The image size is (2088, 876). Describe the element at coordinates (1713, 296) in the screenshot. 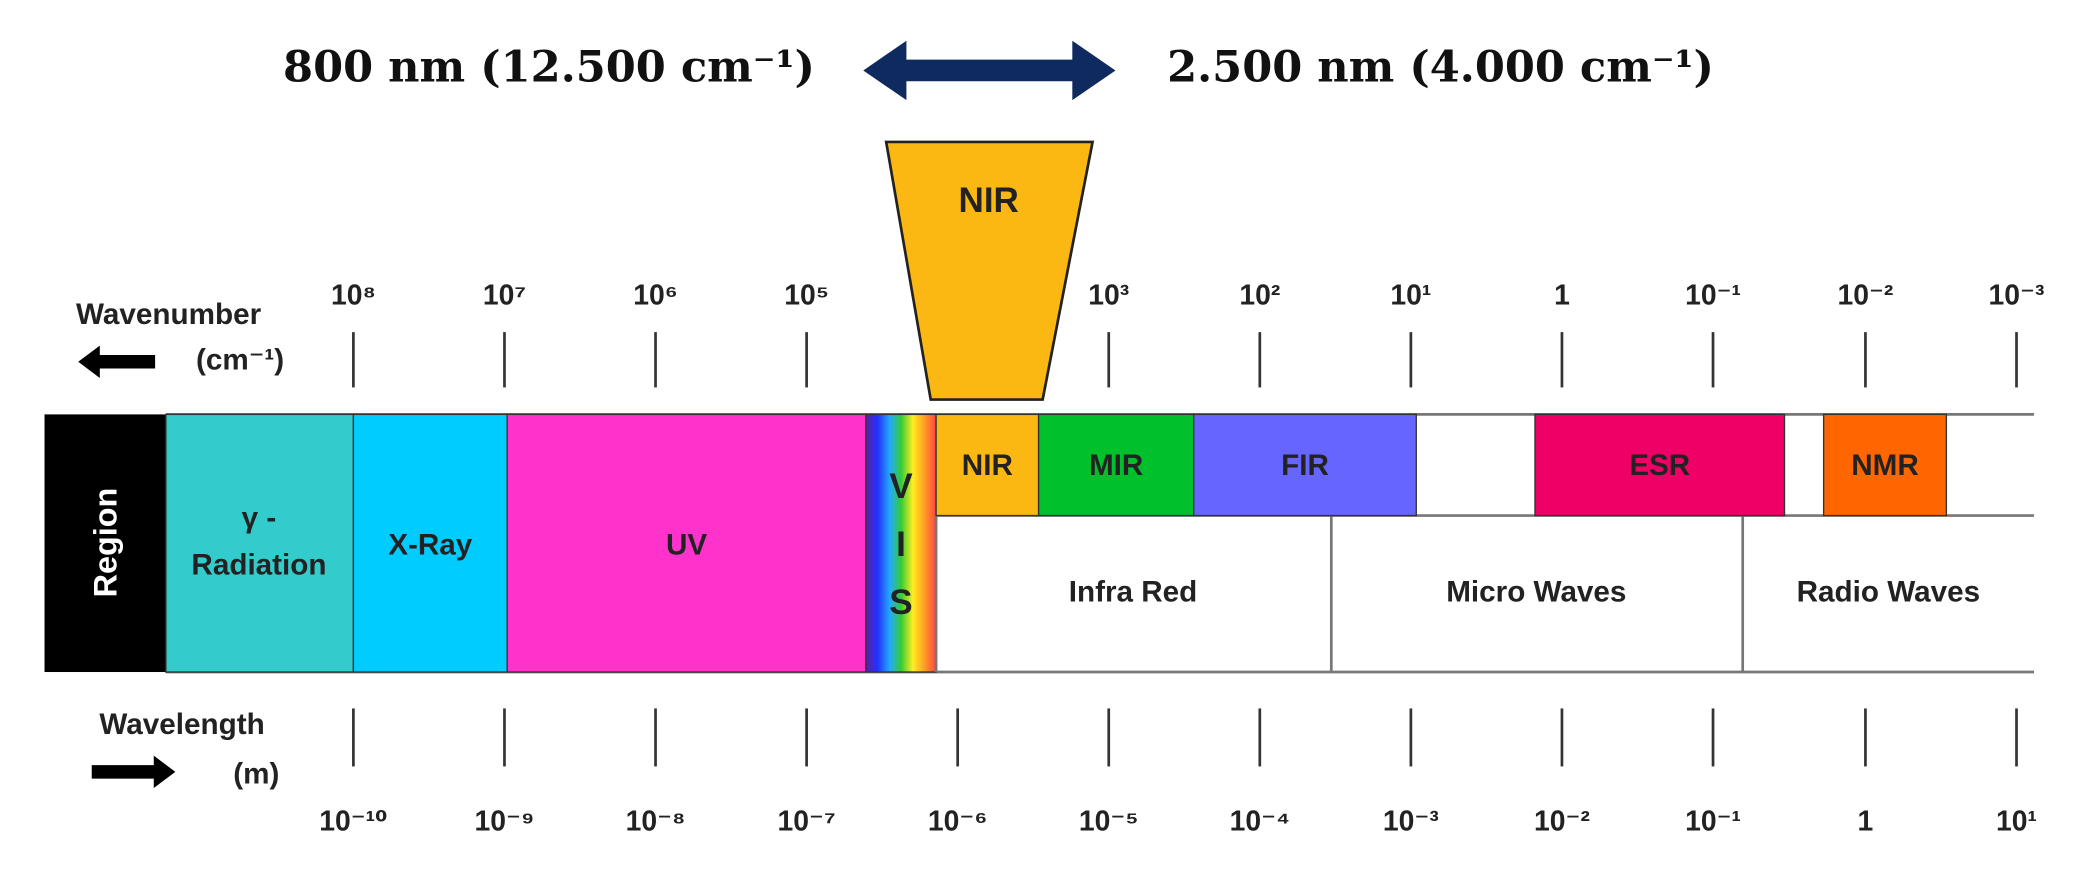

I see `wavenumber-tick-label: 10⁻¹` at that location.